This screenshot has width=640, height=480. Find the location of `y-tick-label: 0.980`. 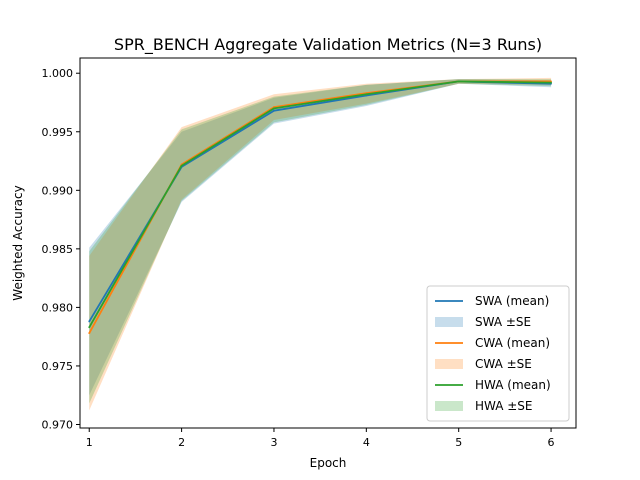

y-tick-label: 0.980 is located at coordinates (58, 307).